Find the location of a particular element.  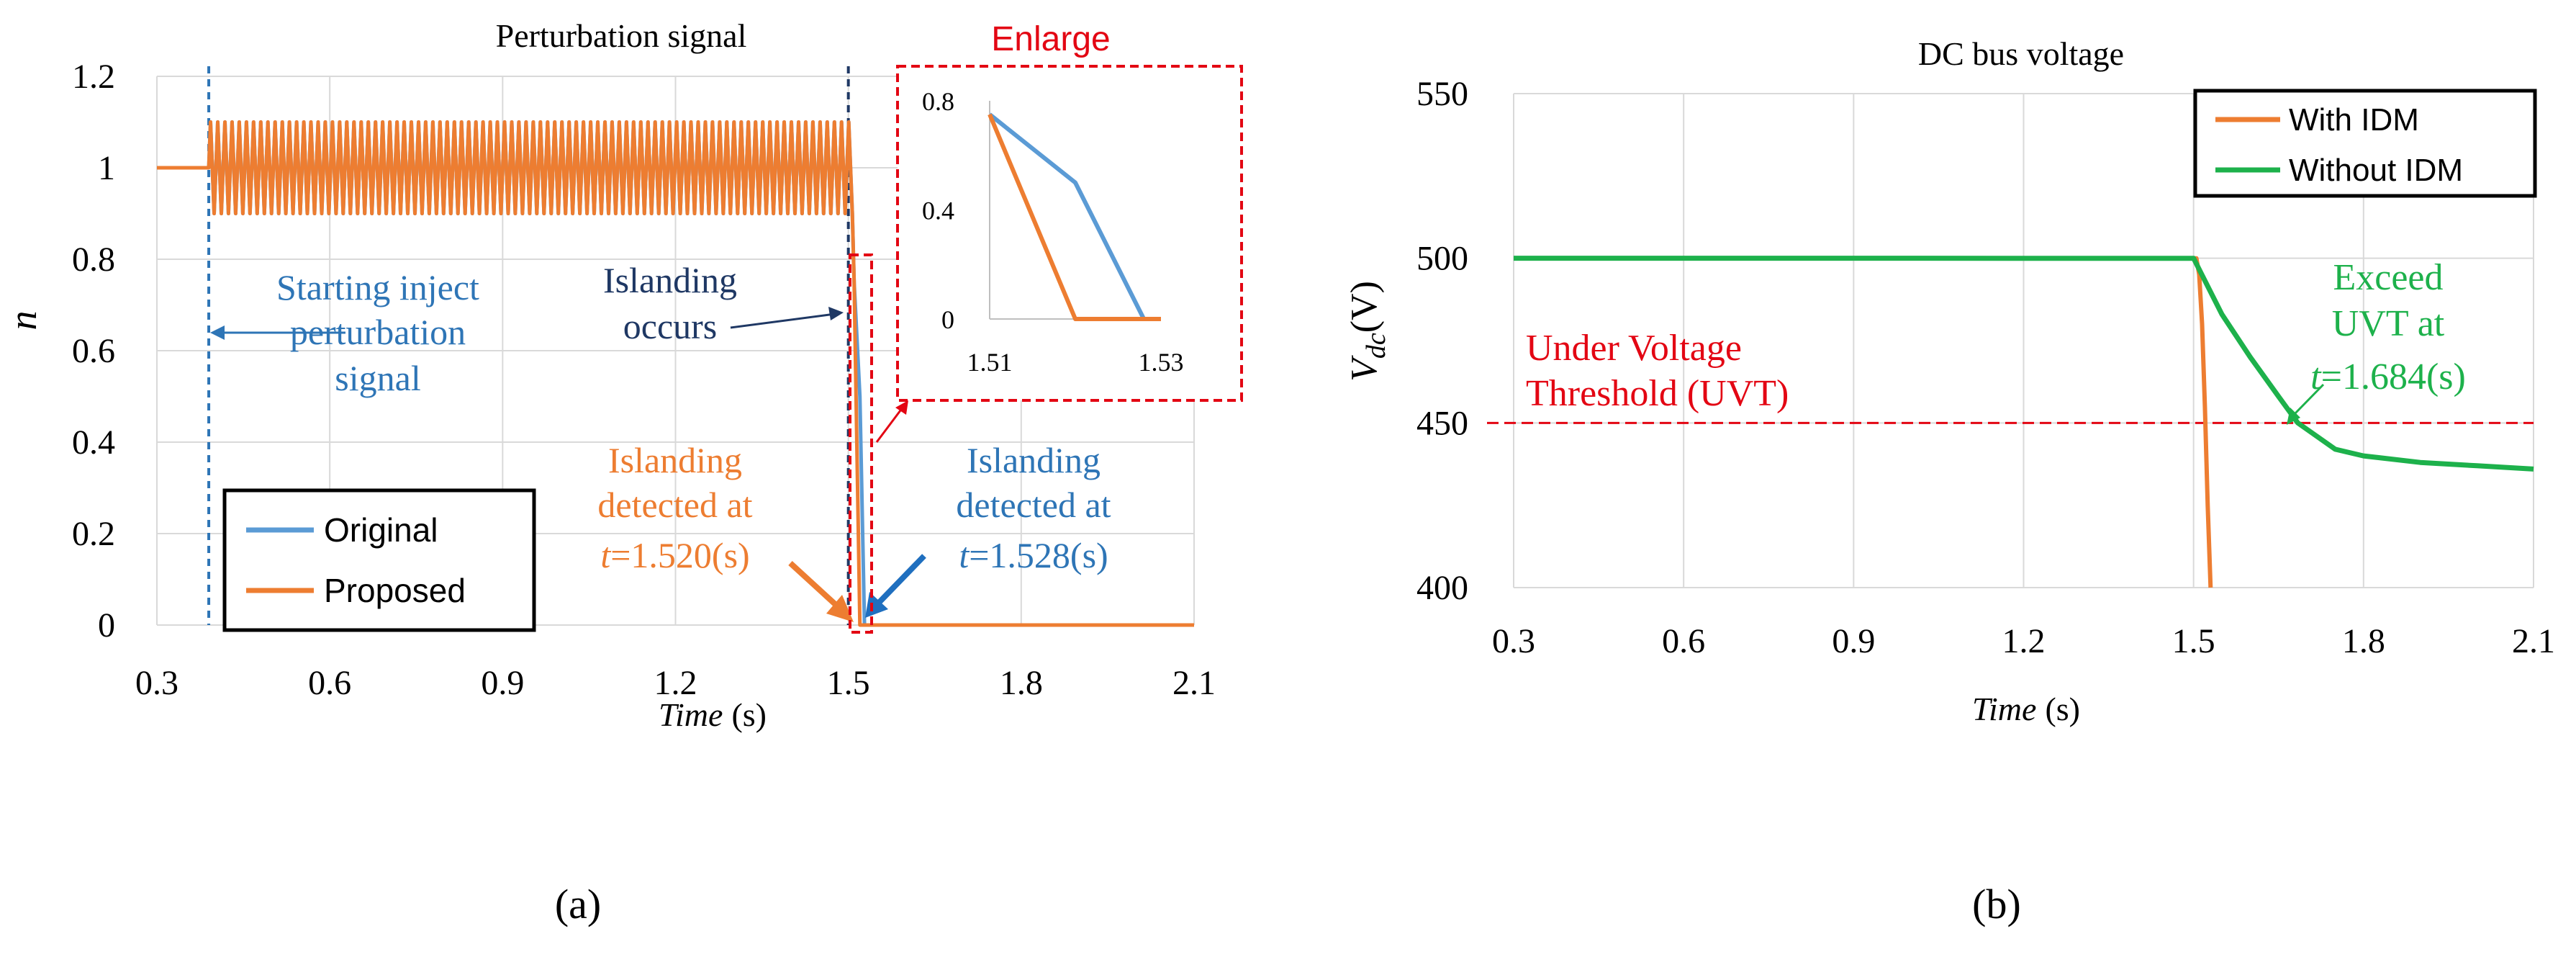

annotation-detected-original-t-value: =1.528(s) is located at coordinates (1039, 555).